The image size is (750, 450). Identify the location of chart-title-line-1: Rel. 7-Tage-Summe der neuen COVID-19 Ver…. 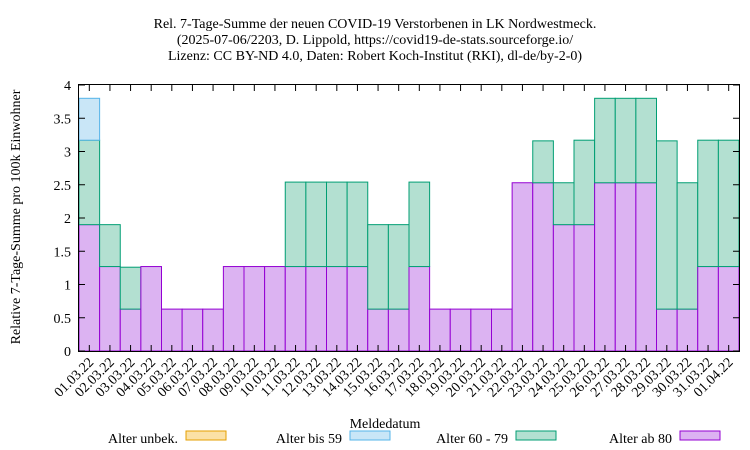
(375, 24).